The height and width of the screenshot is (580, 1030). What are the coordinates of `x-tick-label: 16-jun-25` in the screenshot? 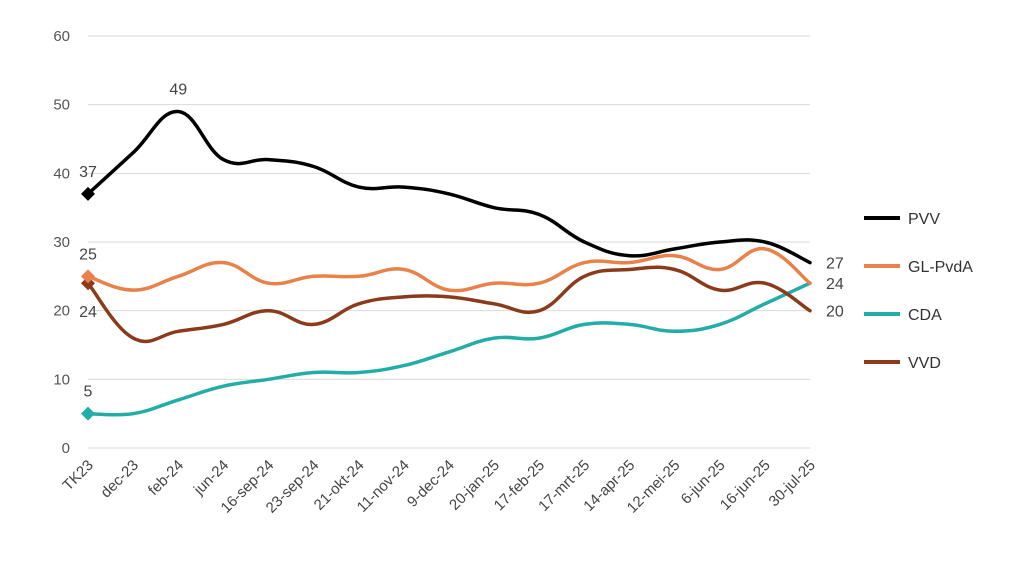 It's located at (745, 485).